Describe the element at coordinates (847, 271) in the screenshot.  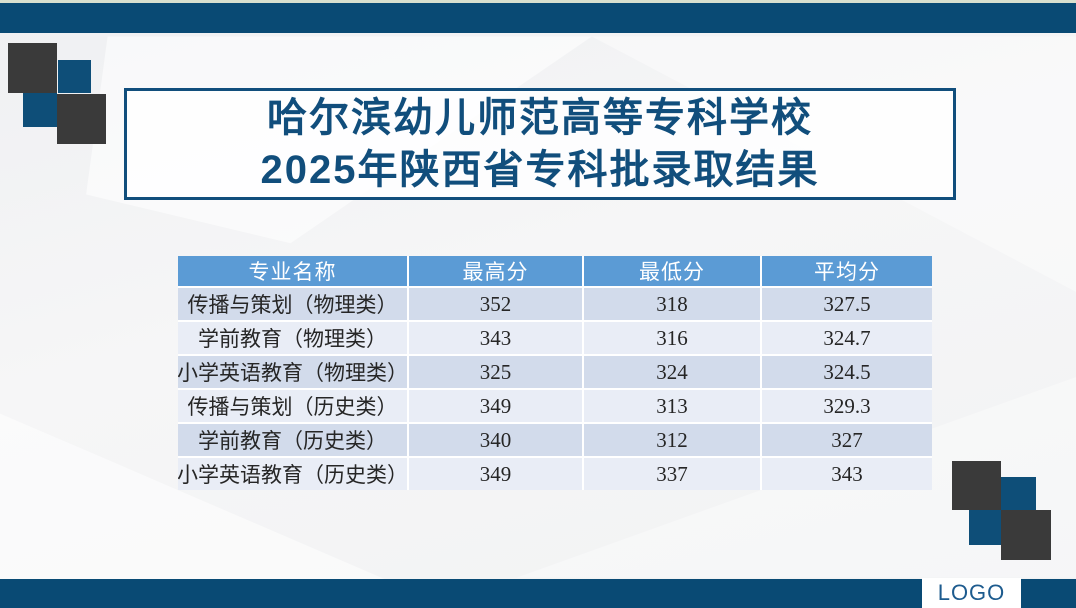
I see `column-header-avg: 平均分` at that location.